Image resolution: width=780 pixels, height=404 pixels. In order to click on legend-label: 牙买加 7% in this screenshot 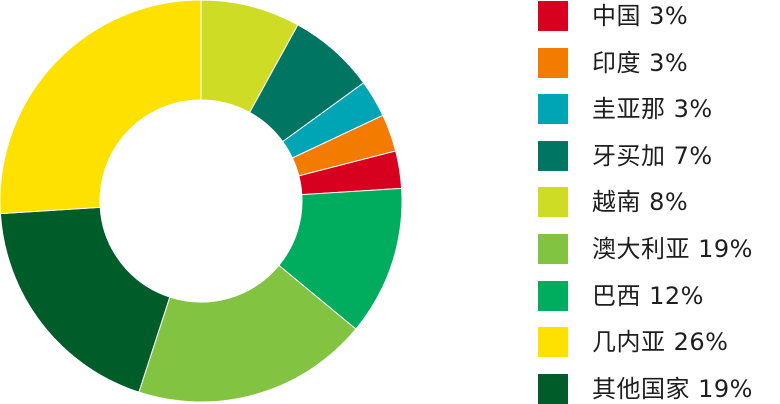, I will do `click(652, 155)`.